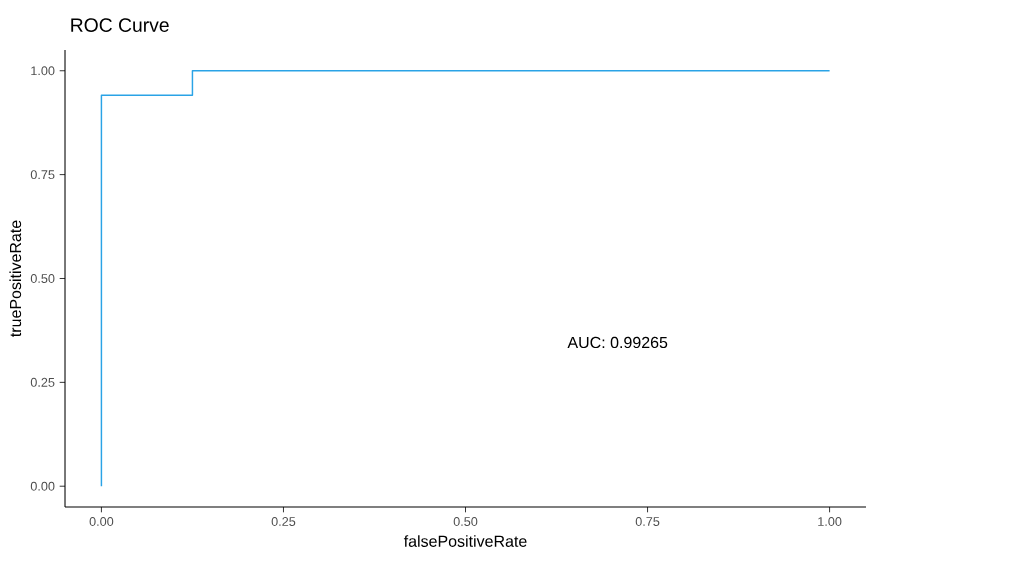  What do you see at coordinates (43, 71) in the screenshot?
I see `y-tick-label: 1.00` at bounding box center [43, 71].